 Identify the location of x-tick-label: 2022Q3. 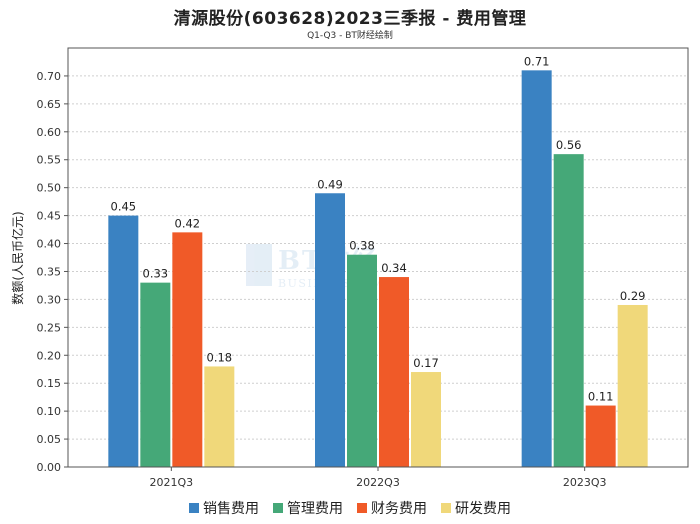
(378, 482).